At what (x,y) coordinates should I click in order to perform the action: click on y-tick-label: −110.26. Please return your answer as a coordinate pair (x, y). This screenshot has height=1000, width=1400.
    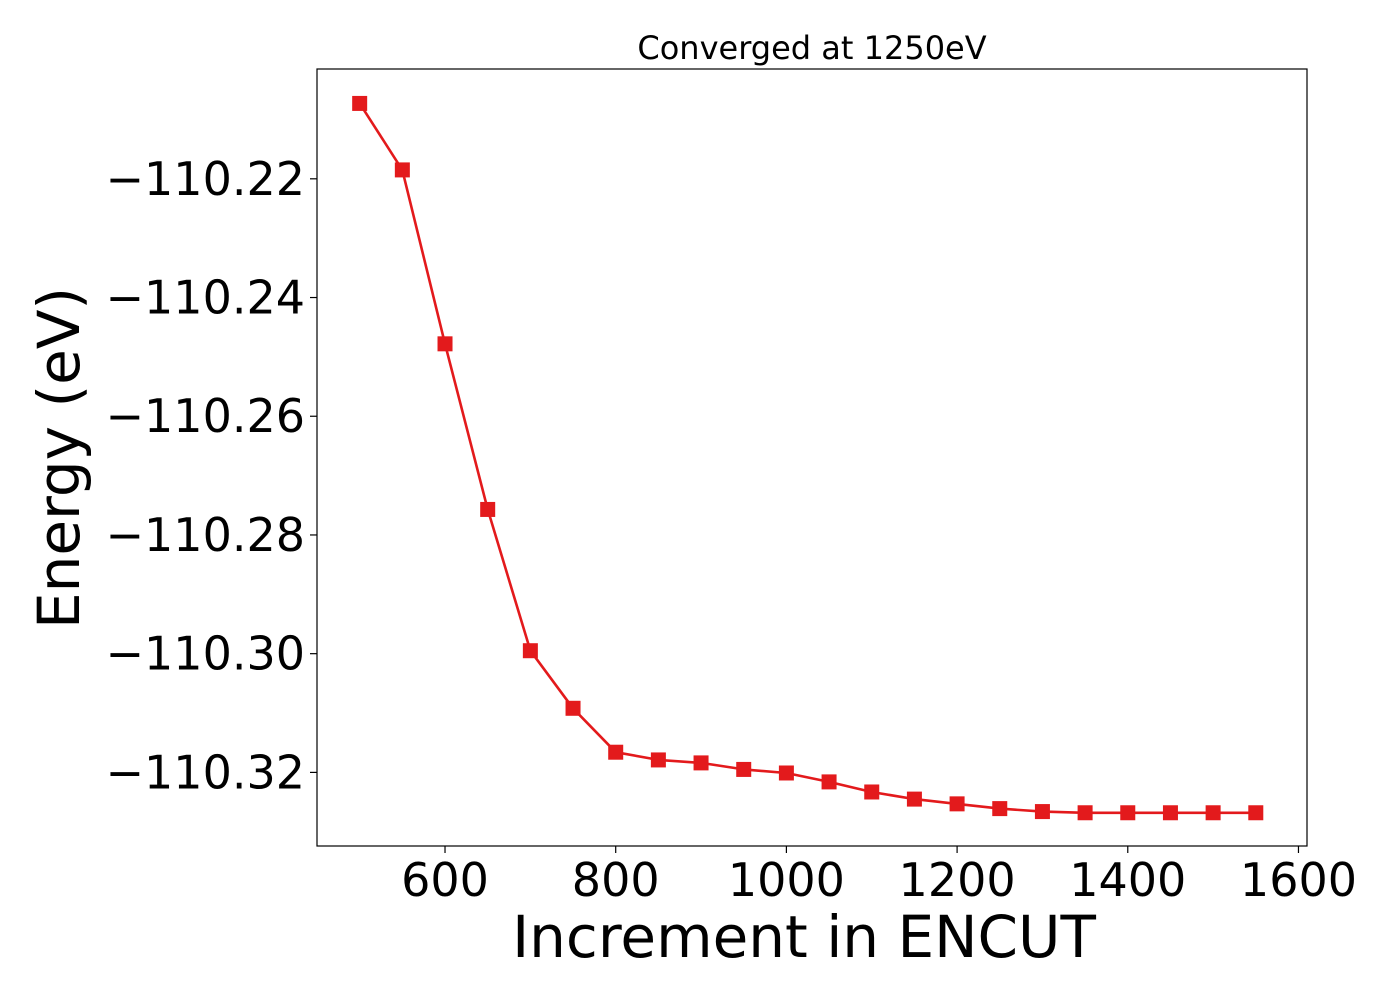
    Looking at the image, I should click on (206, 416).